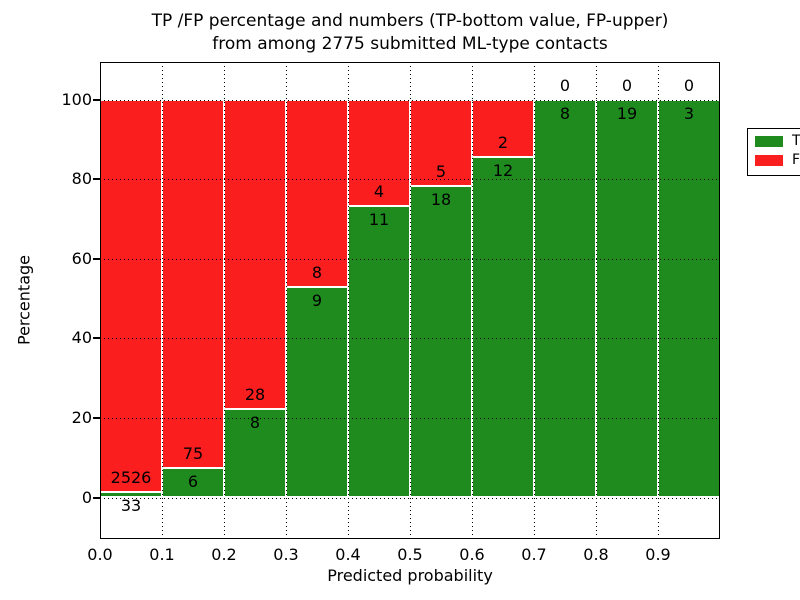  I want to click on tp-count-label: 18, so click(441, 200).